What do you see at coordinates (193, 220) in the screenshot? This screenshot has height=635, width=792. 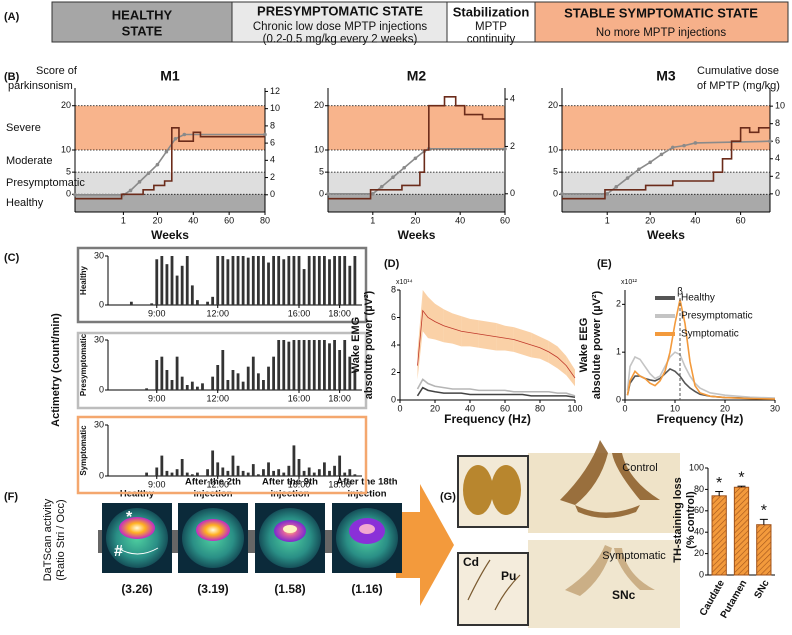 I see `x-tick-label: 40` at bounding box center [193, 220].